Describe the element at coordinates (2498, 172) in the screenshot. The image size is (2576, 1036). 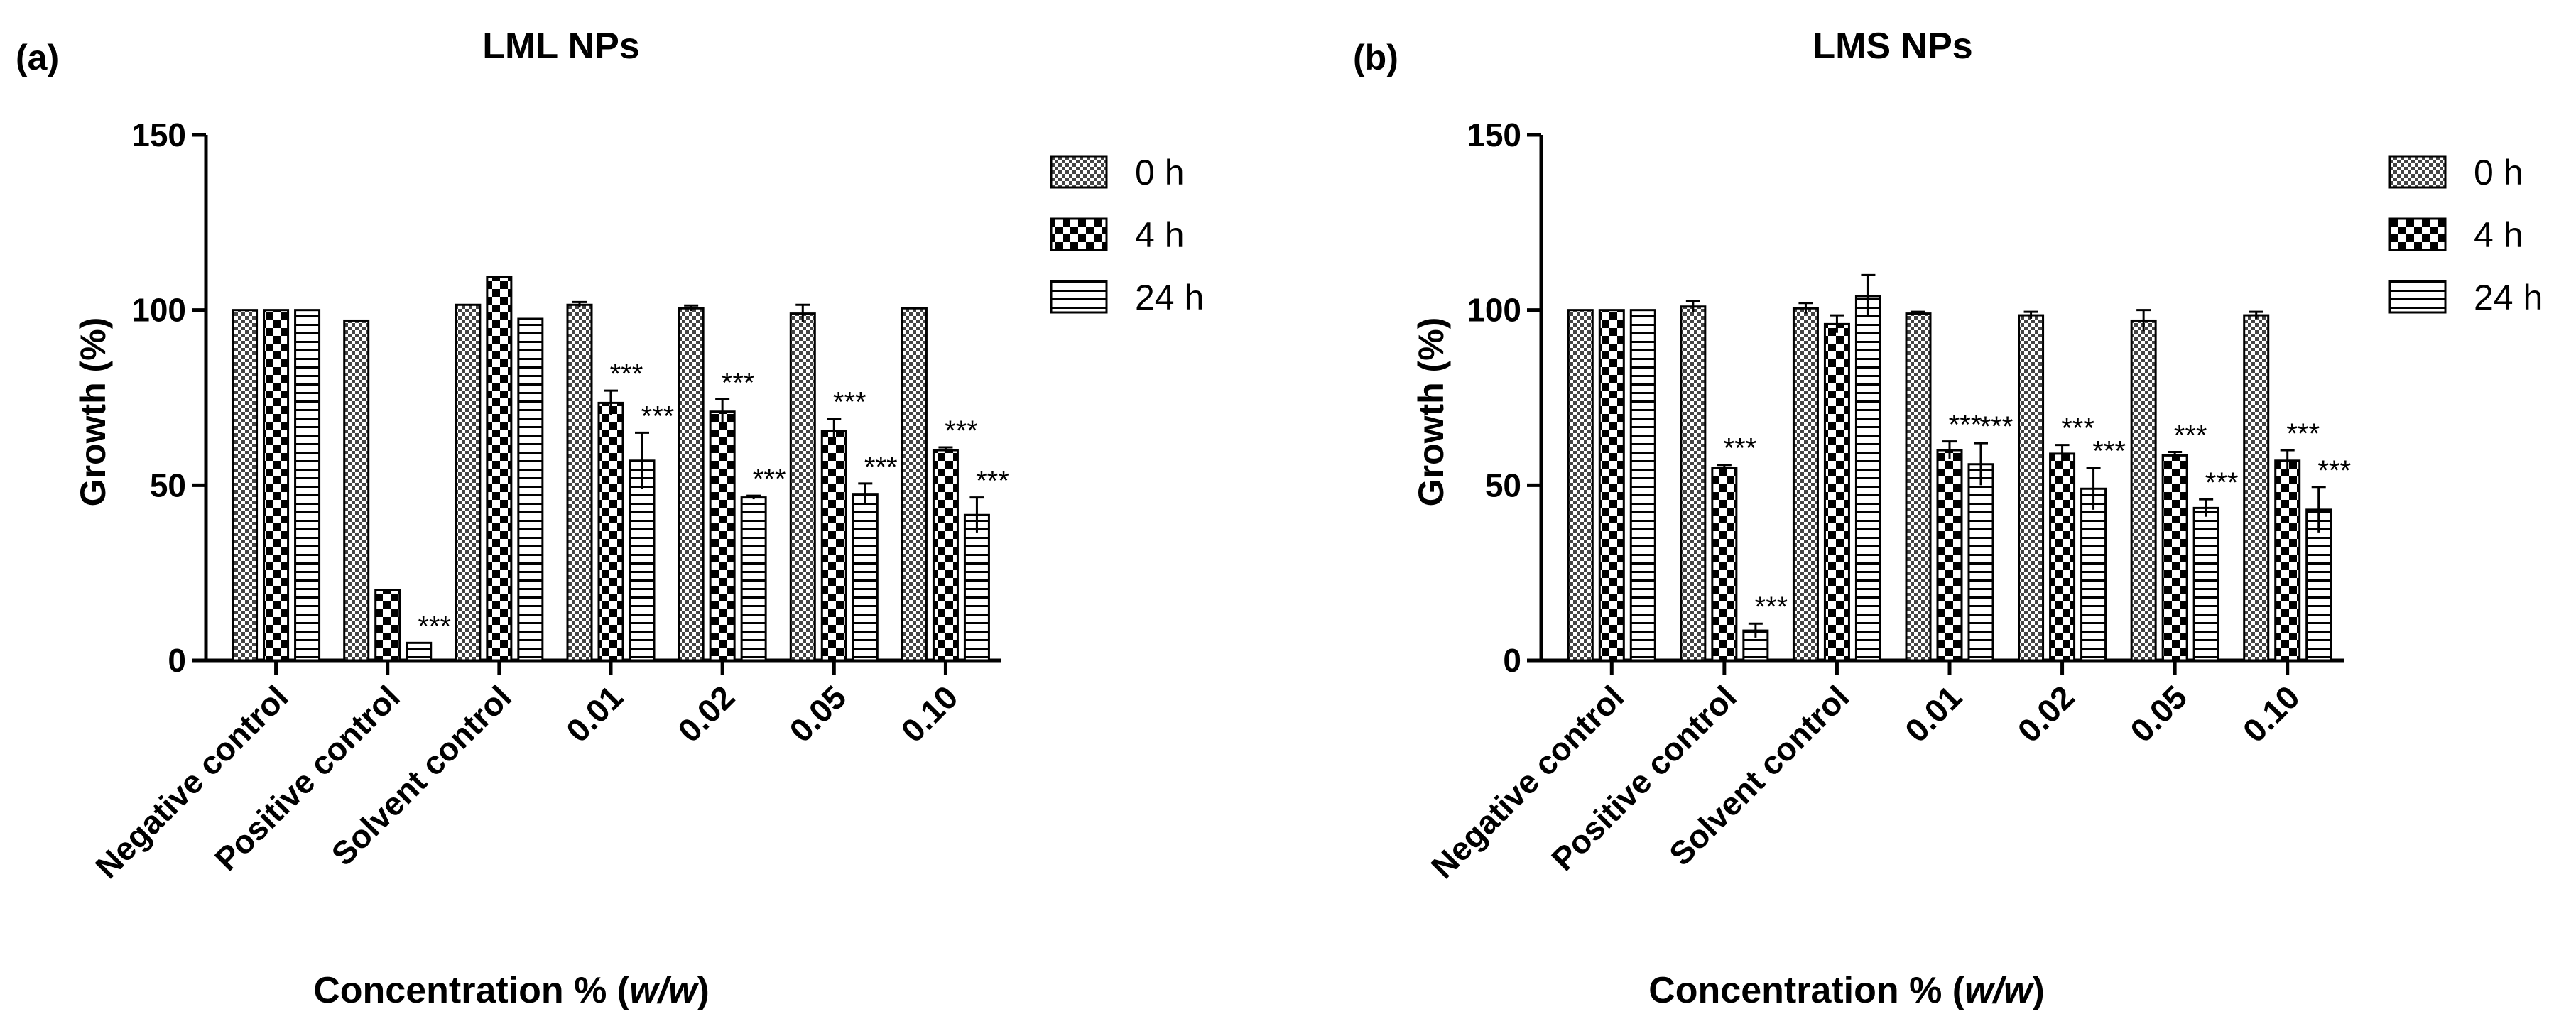
I see `legend-label: 0 h` at that location.